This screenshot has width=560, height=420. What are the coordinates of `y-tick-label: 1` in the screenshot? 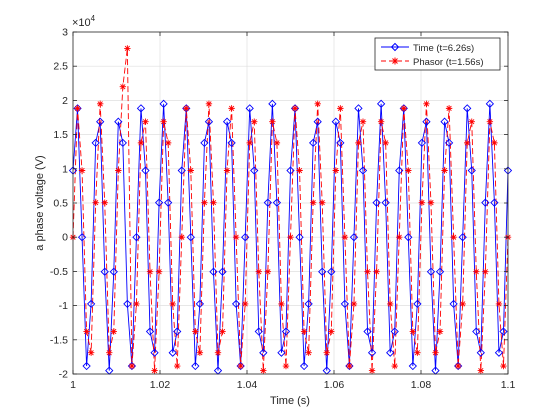 It's located at (65, 169).